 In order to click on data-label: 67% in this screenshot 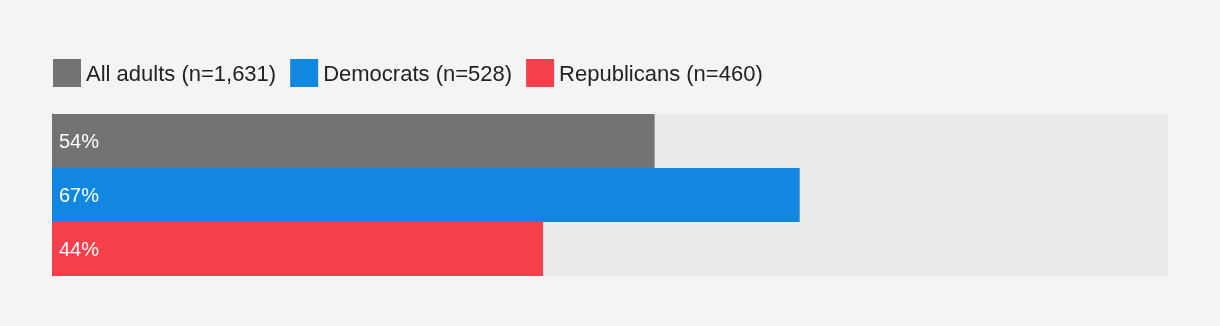, I will do `click(79, 195)`.